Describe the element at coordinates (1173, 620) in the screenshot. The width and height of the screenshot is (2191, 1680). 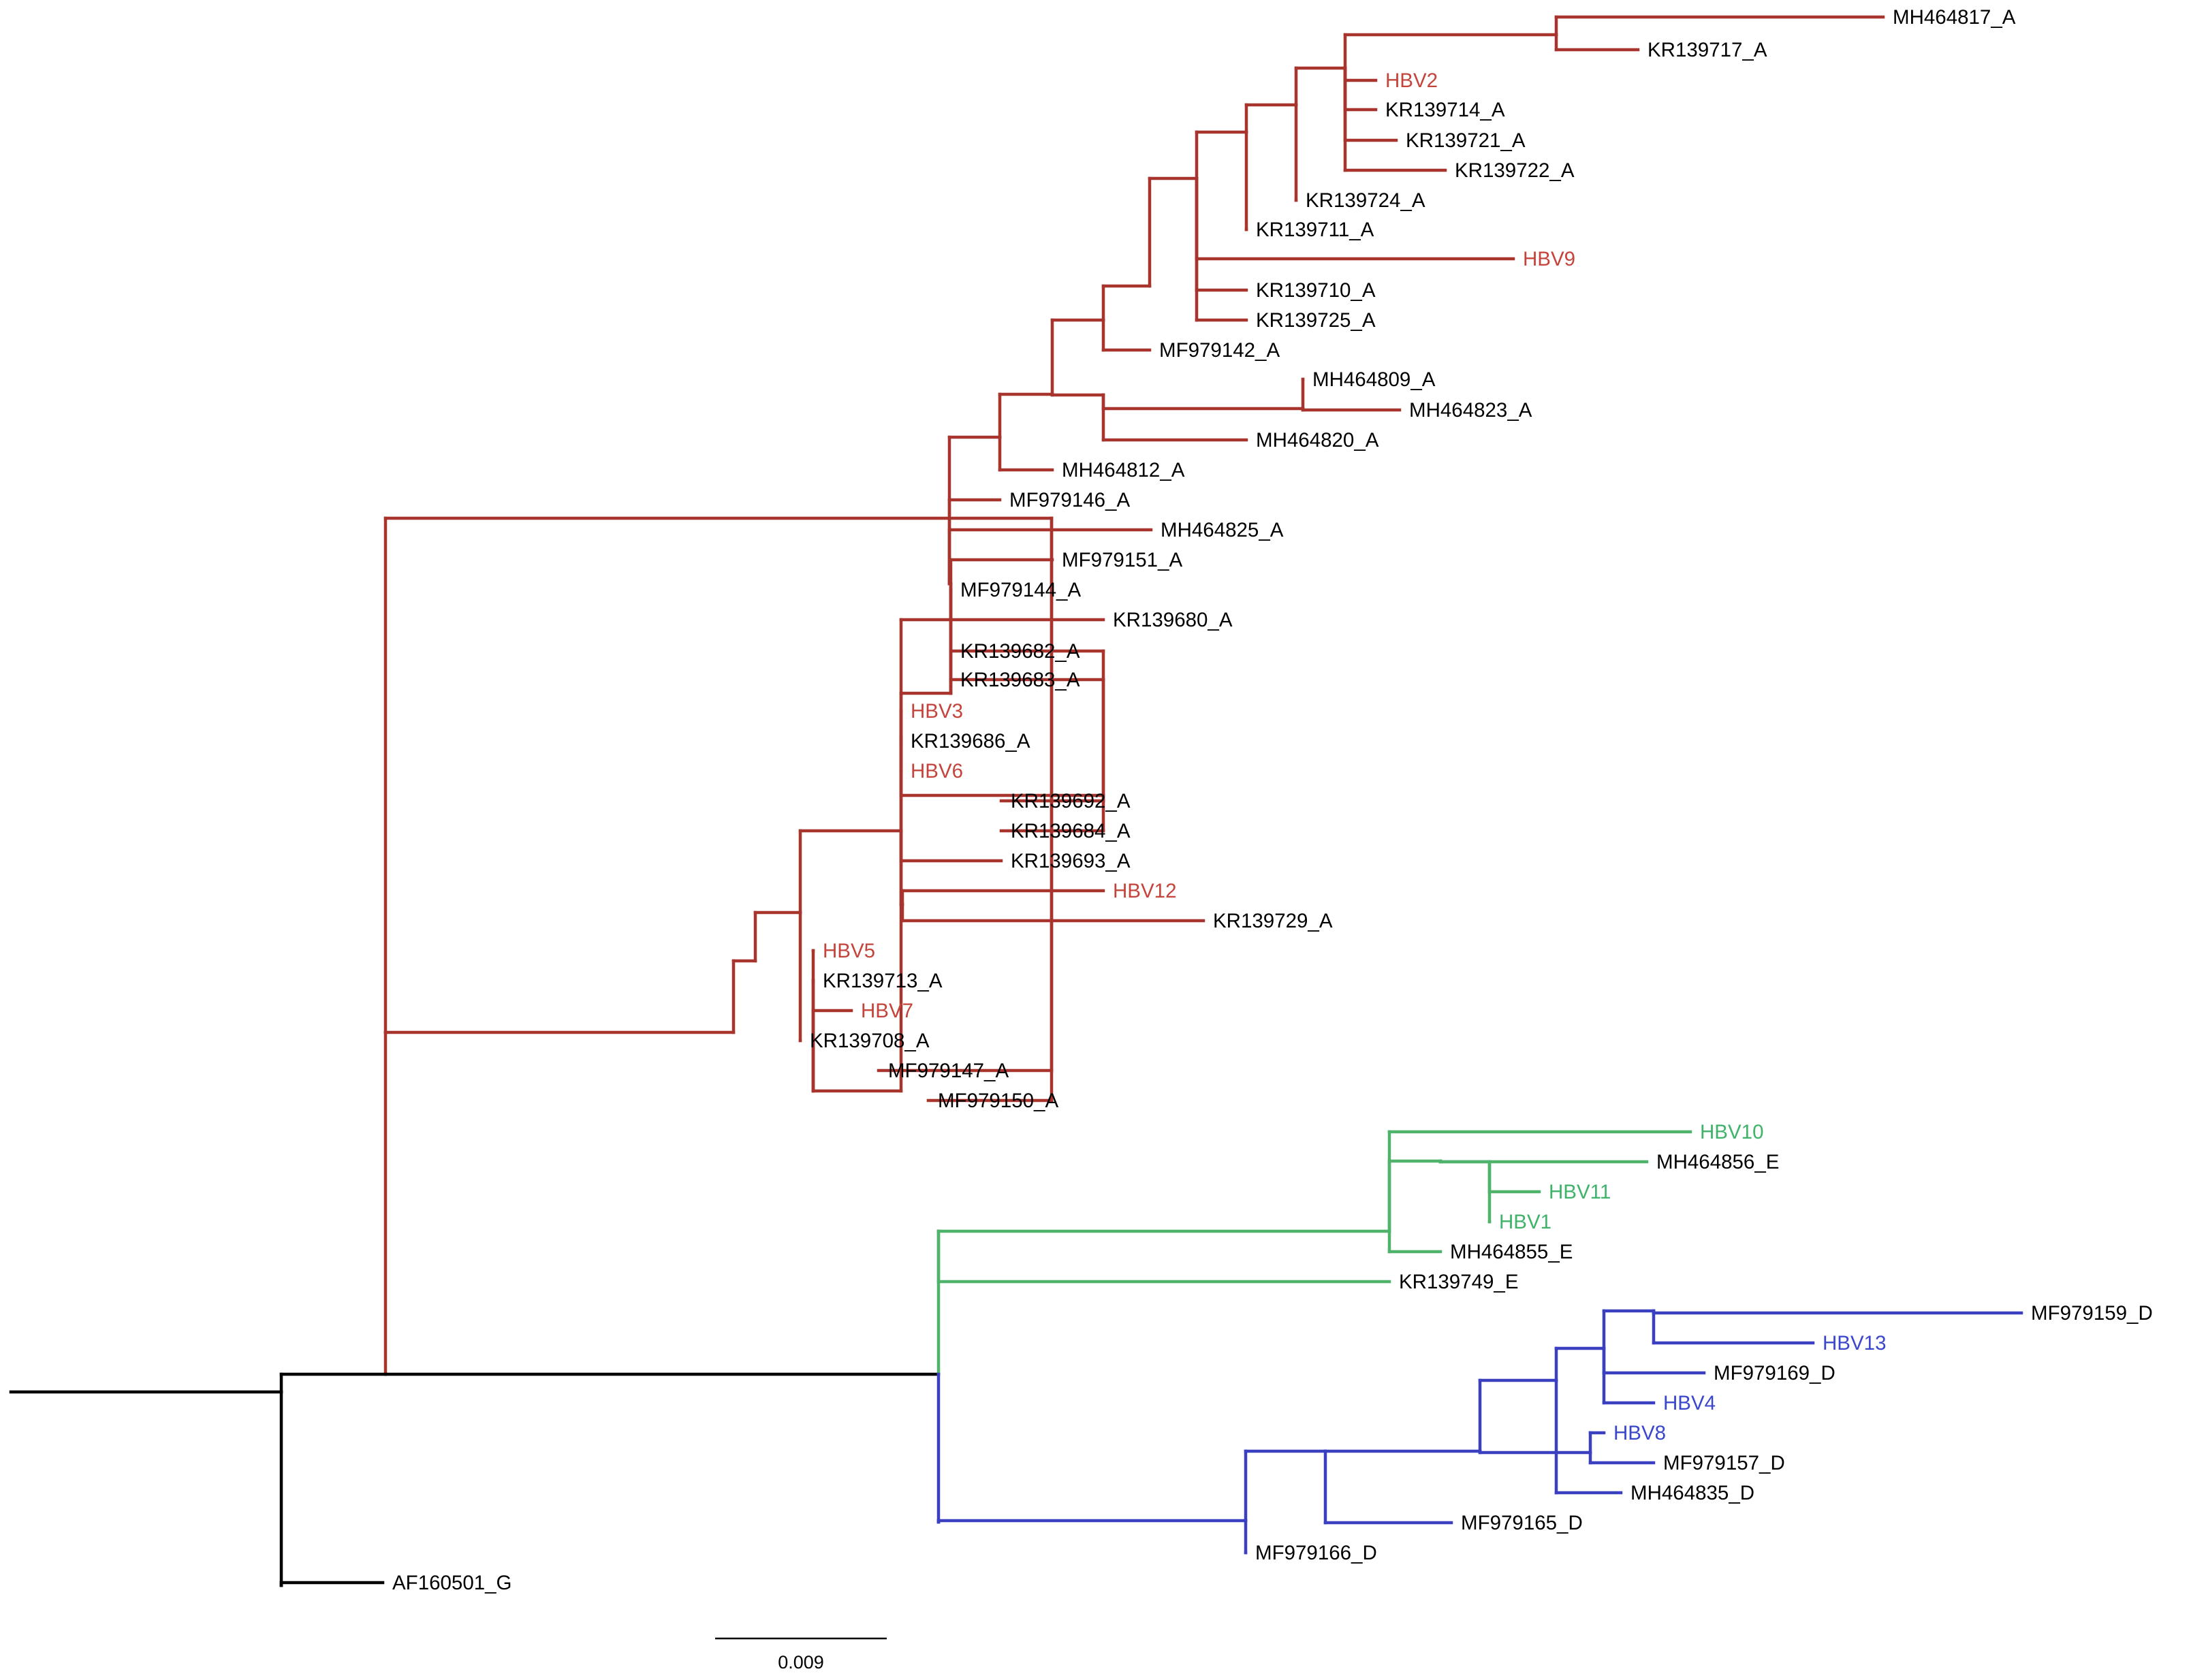
I see `tip-label-kr139680-a: KR139680_A` at that location.